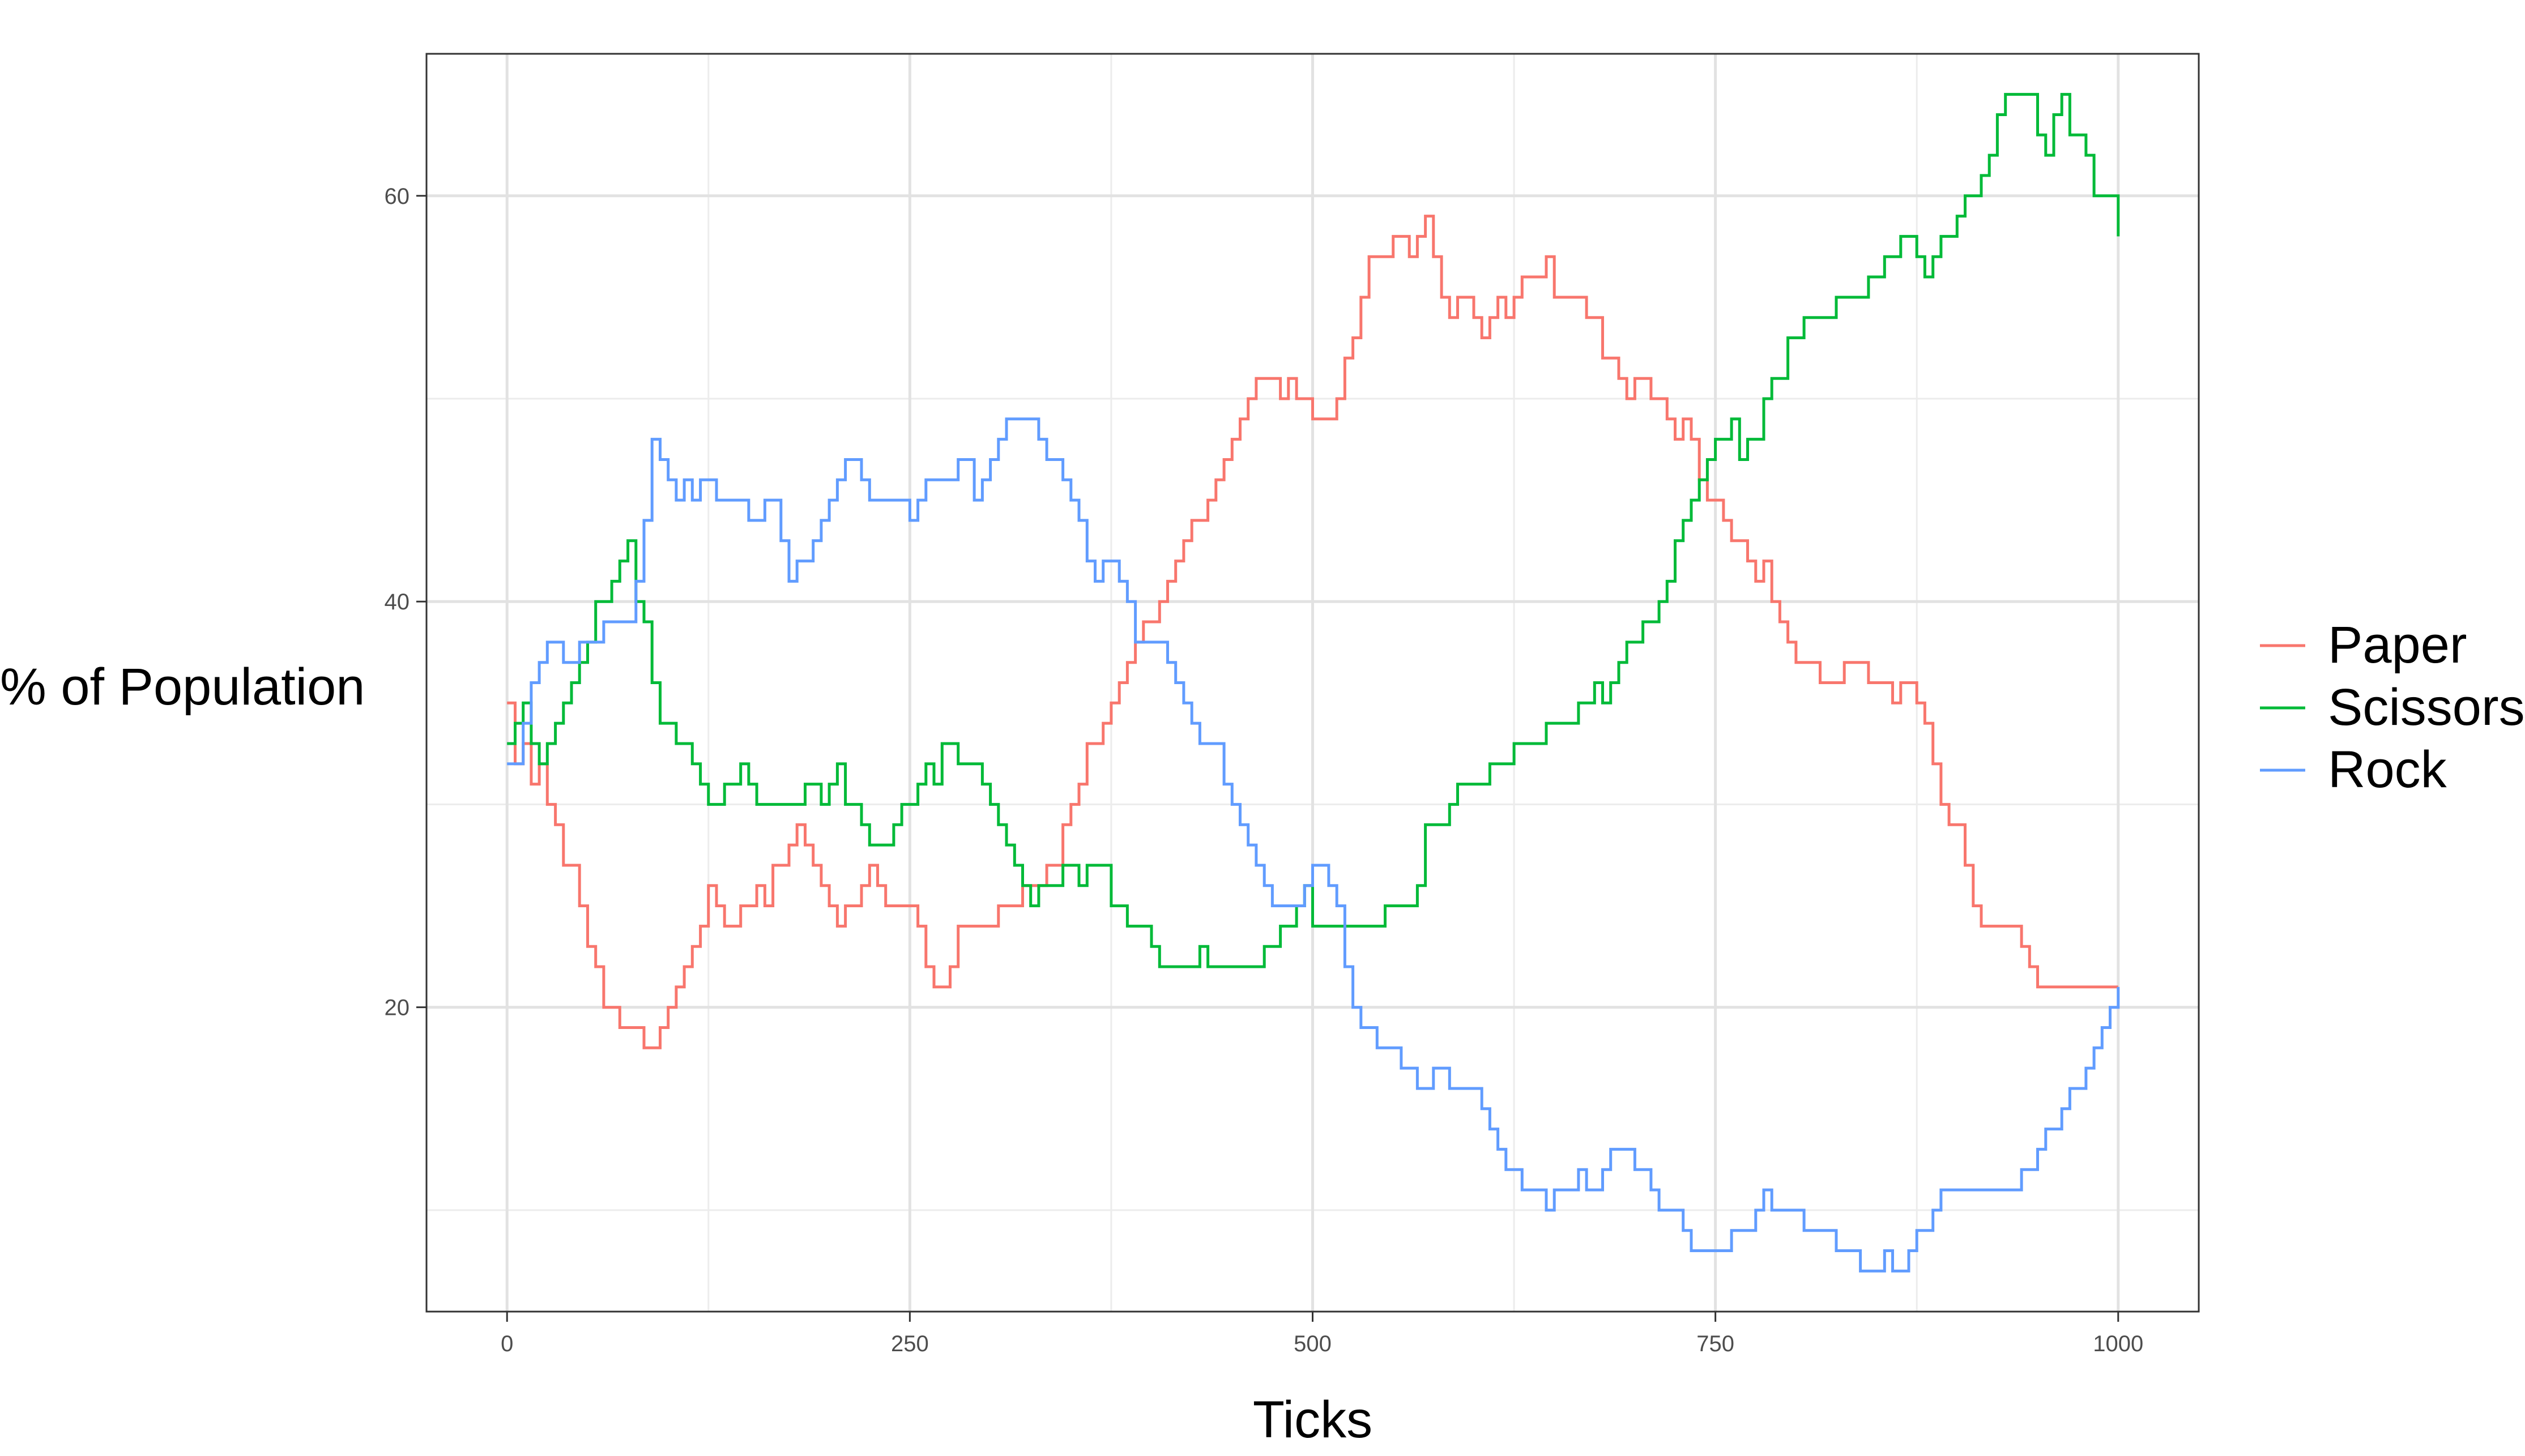 The image size is (2525, 1456). Describe the element at coordinates (398, 1008) in the screenshot. I see `y-tick-label: 20` at that location.